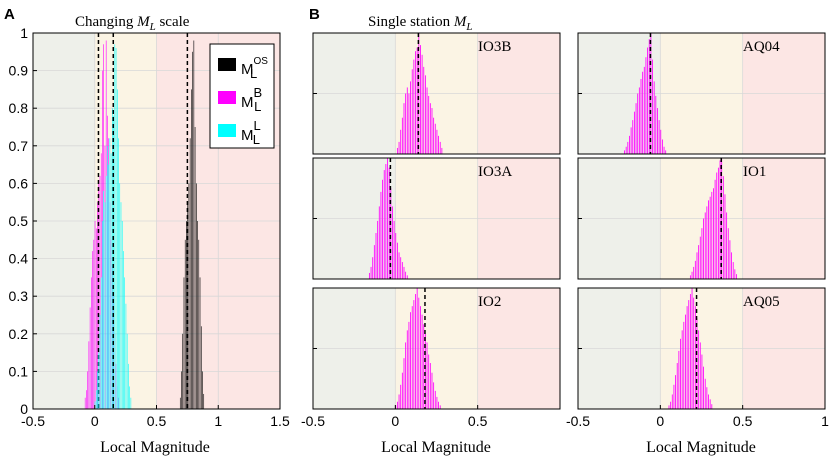 Image resolution: width=829 pixels, height=459 pixels. Describe the element at coordinates (251, 99) in the screenshot. I see `legend-label-ml-b: MB L` at that location.